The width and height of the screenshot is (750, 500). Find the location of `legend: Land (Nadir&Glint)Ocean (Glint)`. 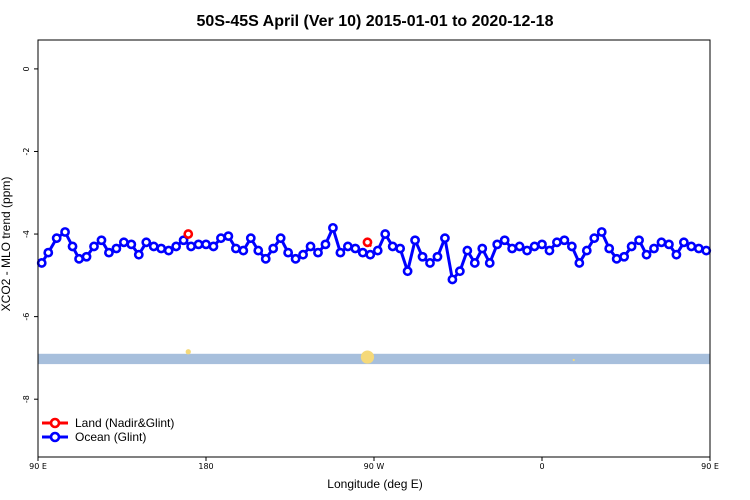

legend: Land (Nadir&Glint)Ocean (Glint) is located at coordinates (108, 430).